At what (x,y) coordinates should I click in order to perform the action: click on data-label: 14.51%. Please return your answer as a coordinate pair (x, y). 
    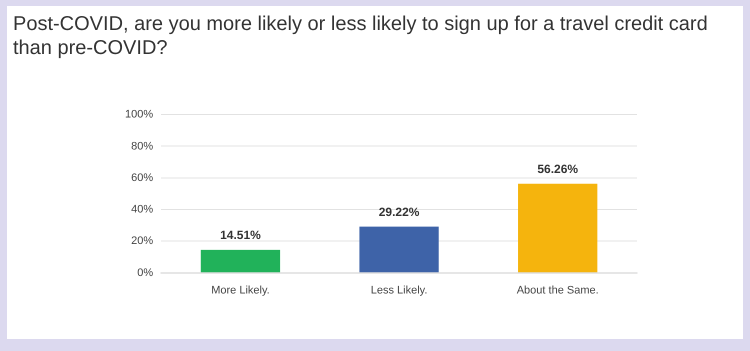
    Looking at the image, I should click on (241, 235).